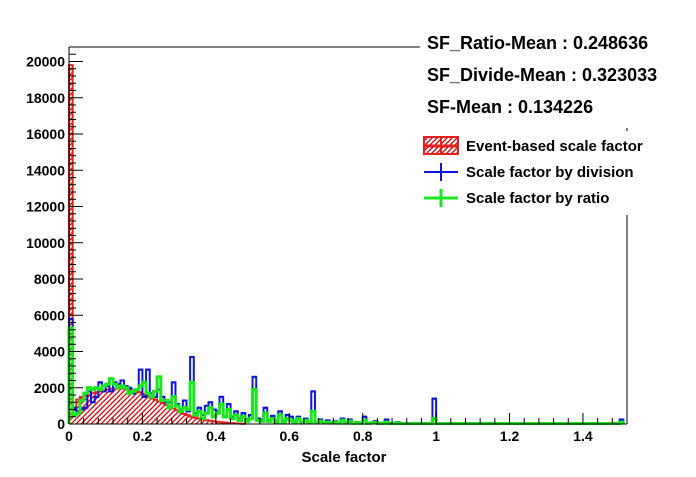  I want to click on x-tick-label: 0, so click(69, 436).